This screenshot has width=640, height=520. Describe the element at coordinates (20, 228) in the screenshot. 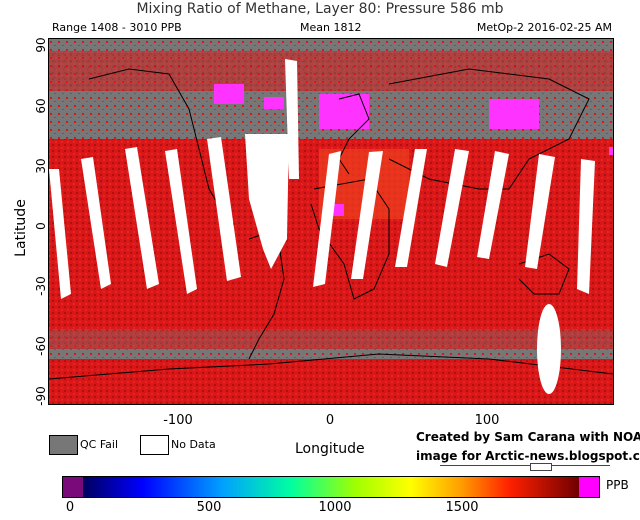

I see `y-axis-label: Latitude` at that location.